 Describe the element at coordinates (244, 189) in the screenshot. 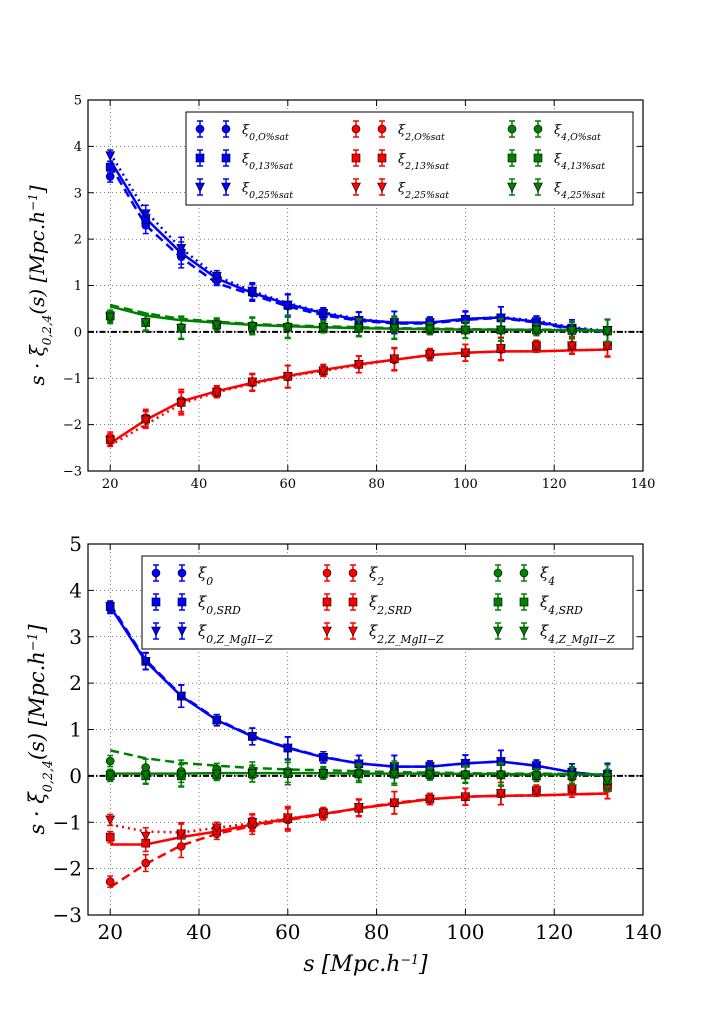

I see `legend-entry-0-25-sat: ξ0,25%sat` at that location.